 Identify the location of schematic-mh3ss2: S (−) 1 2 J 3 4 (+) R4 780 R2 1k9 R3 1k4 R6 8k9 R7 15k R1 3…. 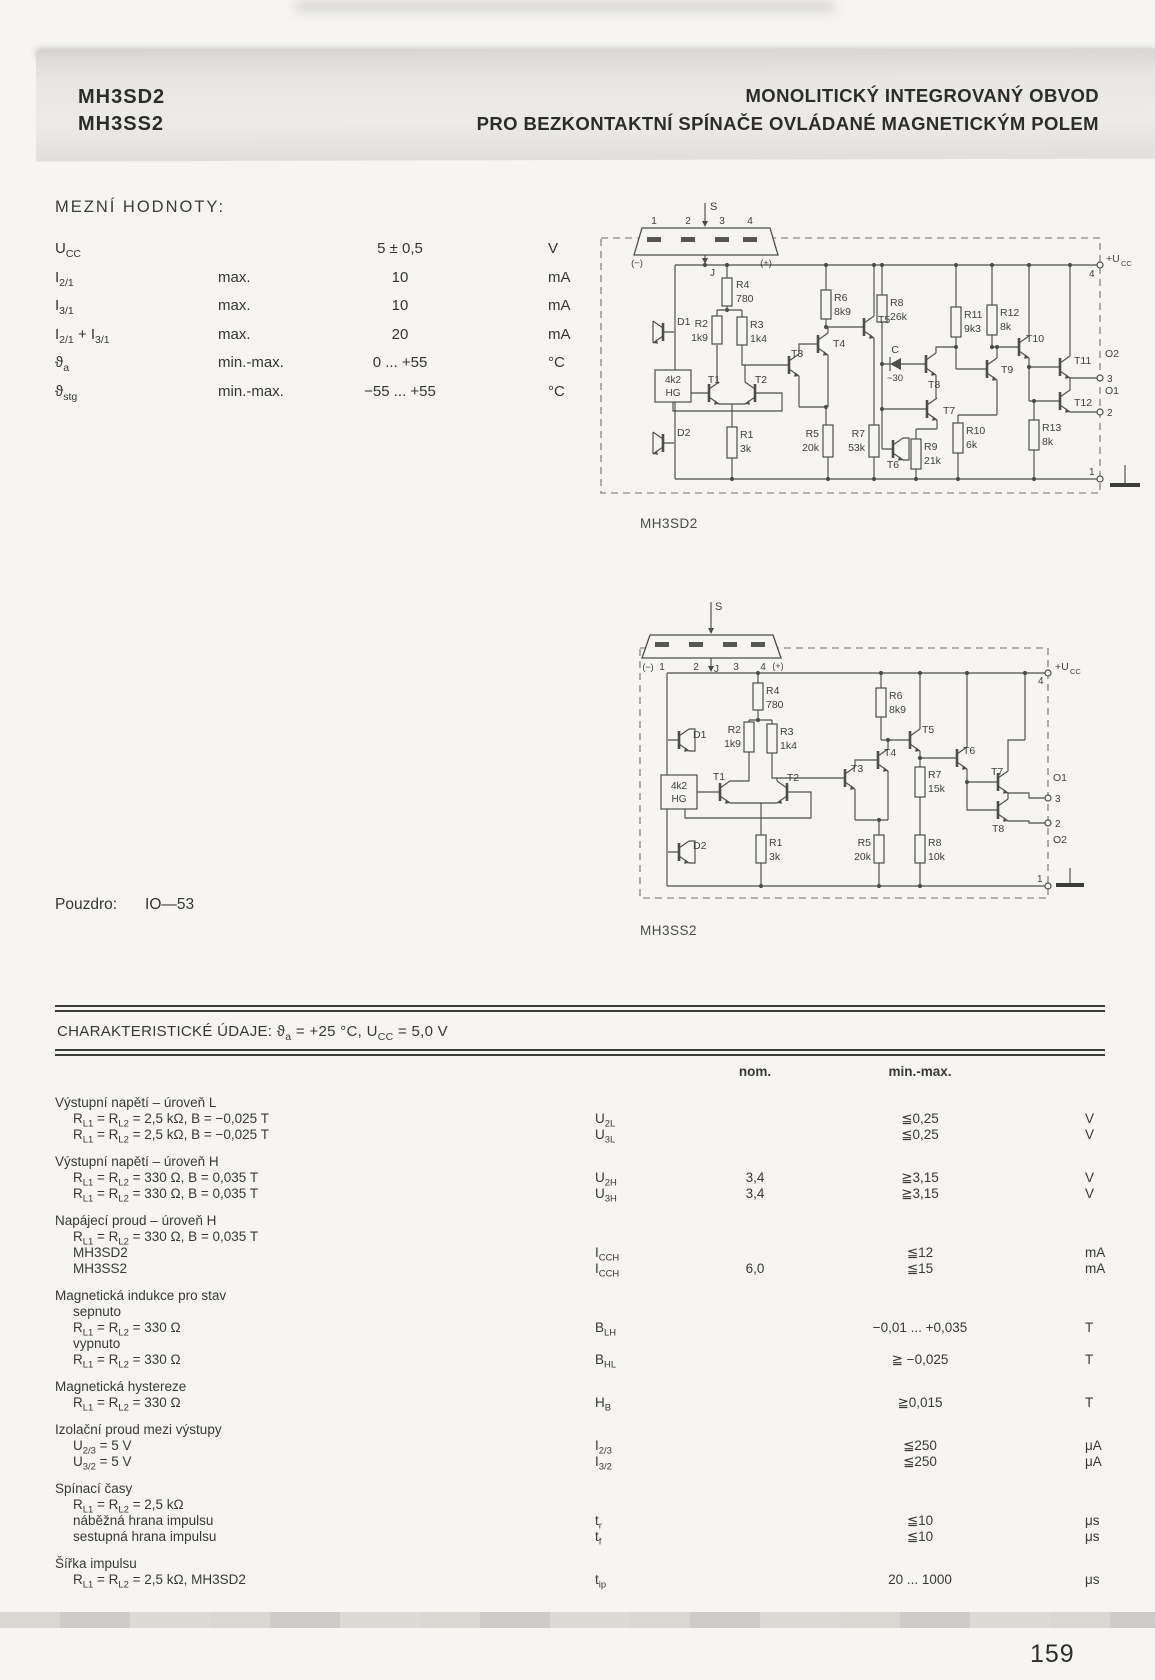
(885, 745).